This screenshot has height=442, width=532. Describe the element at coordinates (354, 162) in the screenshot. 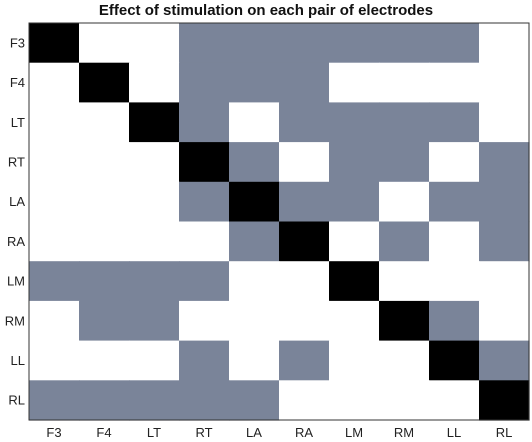

I see `heatmap-cell-RT-LM` at that location.